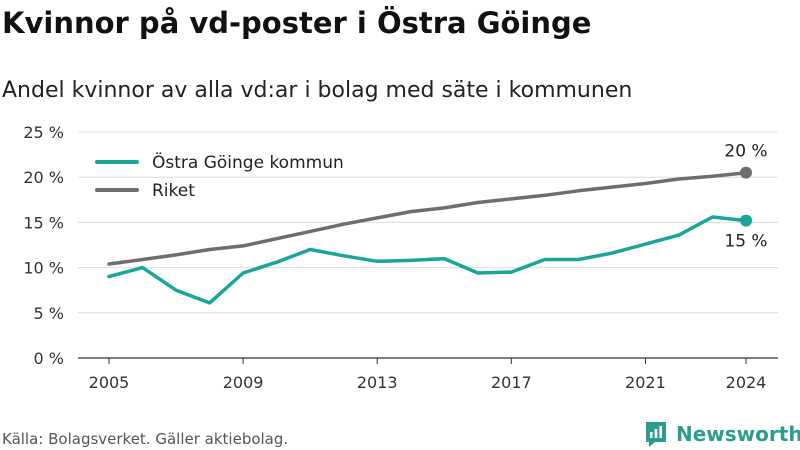 This screenshot has height=450, width=800. What do you see at coordinates (49, 313) in the screenshot?
I see `y-tick-label: 5 %` at bounding box center [49, 313].